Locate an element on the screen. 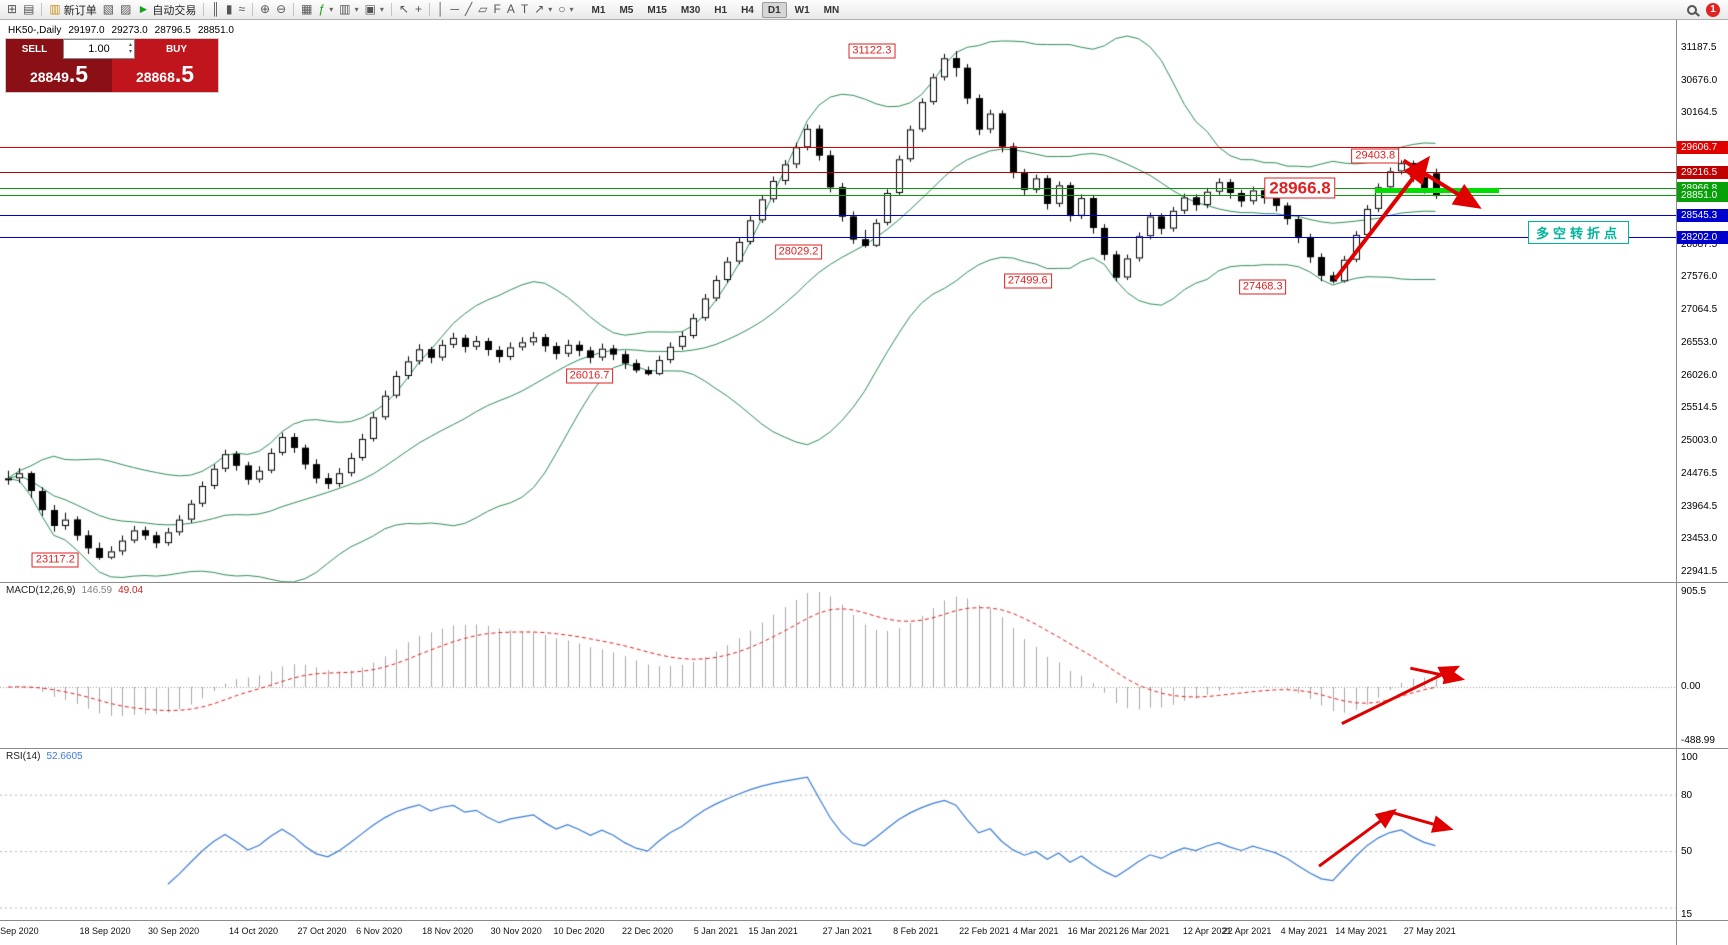 Image resolution: width=1728 pixels, height=945 pixels. horizontal-line-29606.7 is located at coordinates (838, 147).